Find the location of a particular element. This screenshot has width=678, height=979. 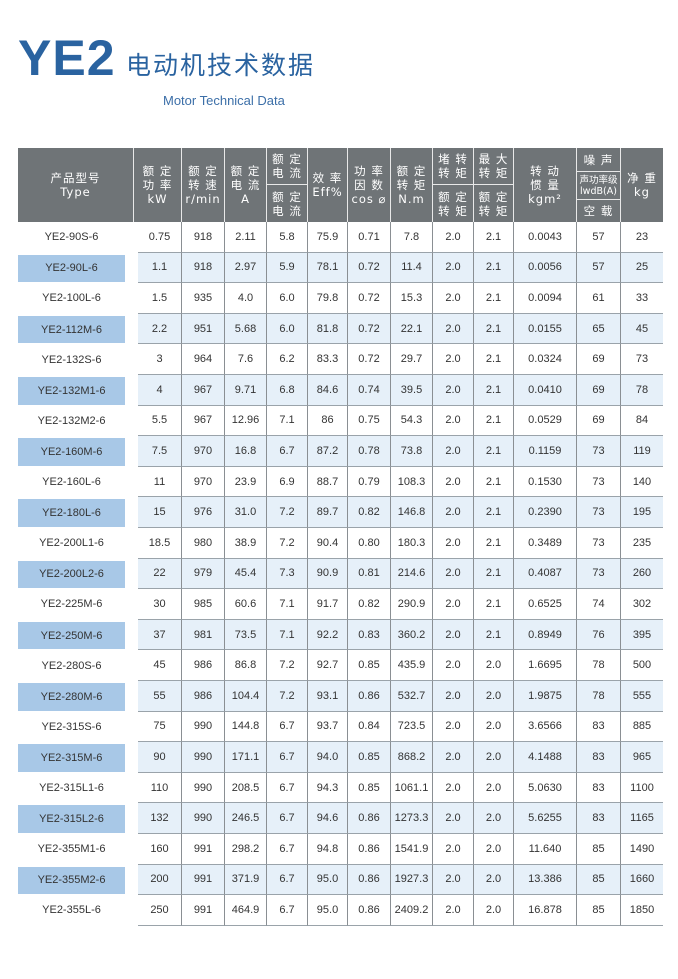

data-cell: 208.5 is located at coordinates (246, 788).